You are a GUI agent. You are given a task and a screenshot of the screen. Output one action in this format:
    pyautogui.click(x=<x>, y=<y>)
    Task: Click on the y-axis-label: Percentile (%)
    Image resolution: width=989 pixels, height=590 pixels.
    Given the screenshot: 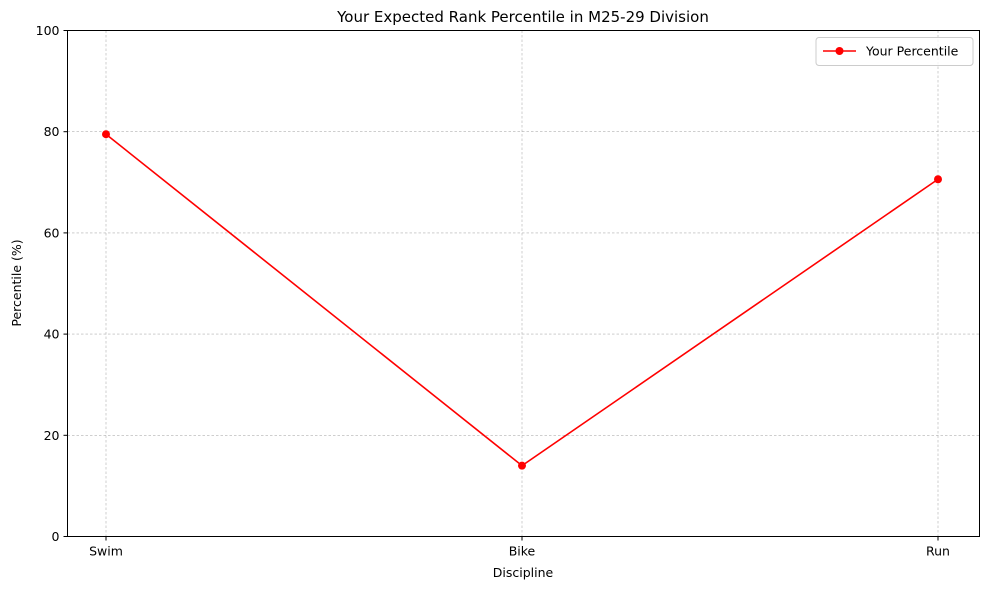 What is the action you would take?
    pyautogui.click(x=16, y=282)
    